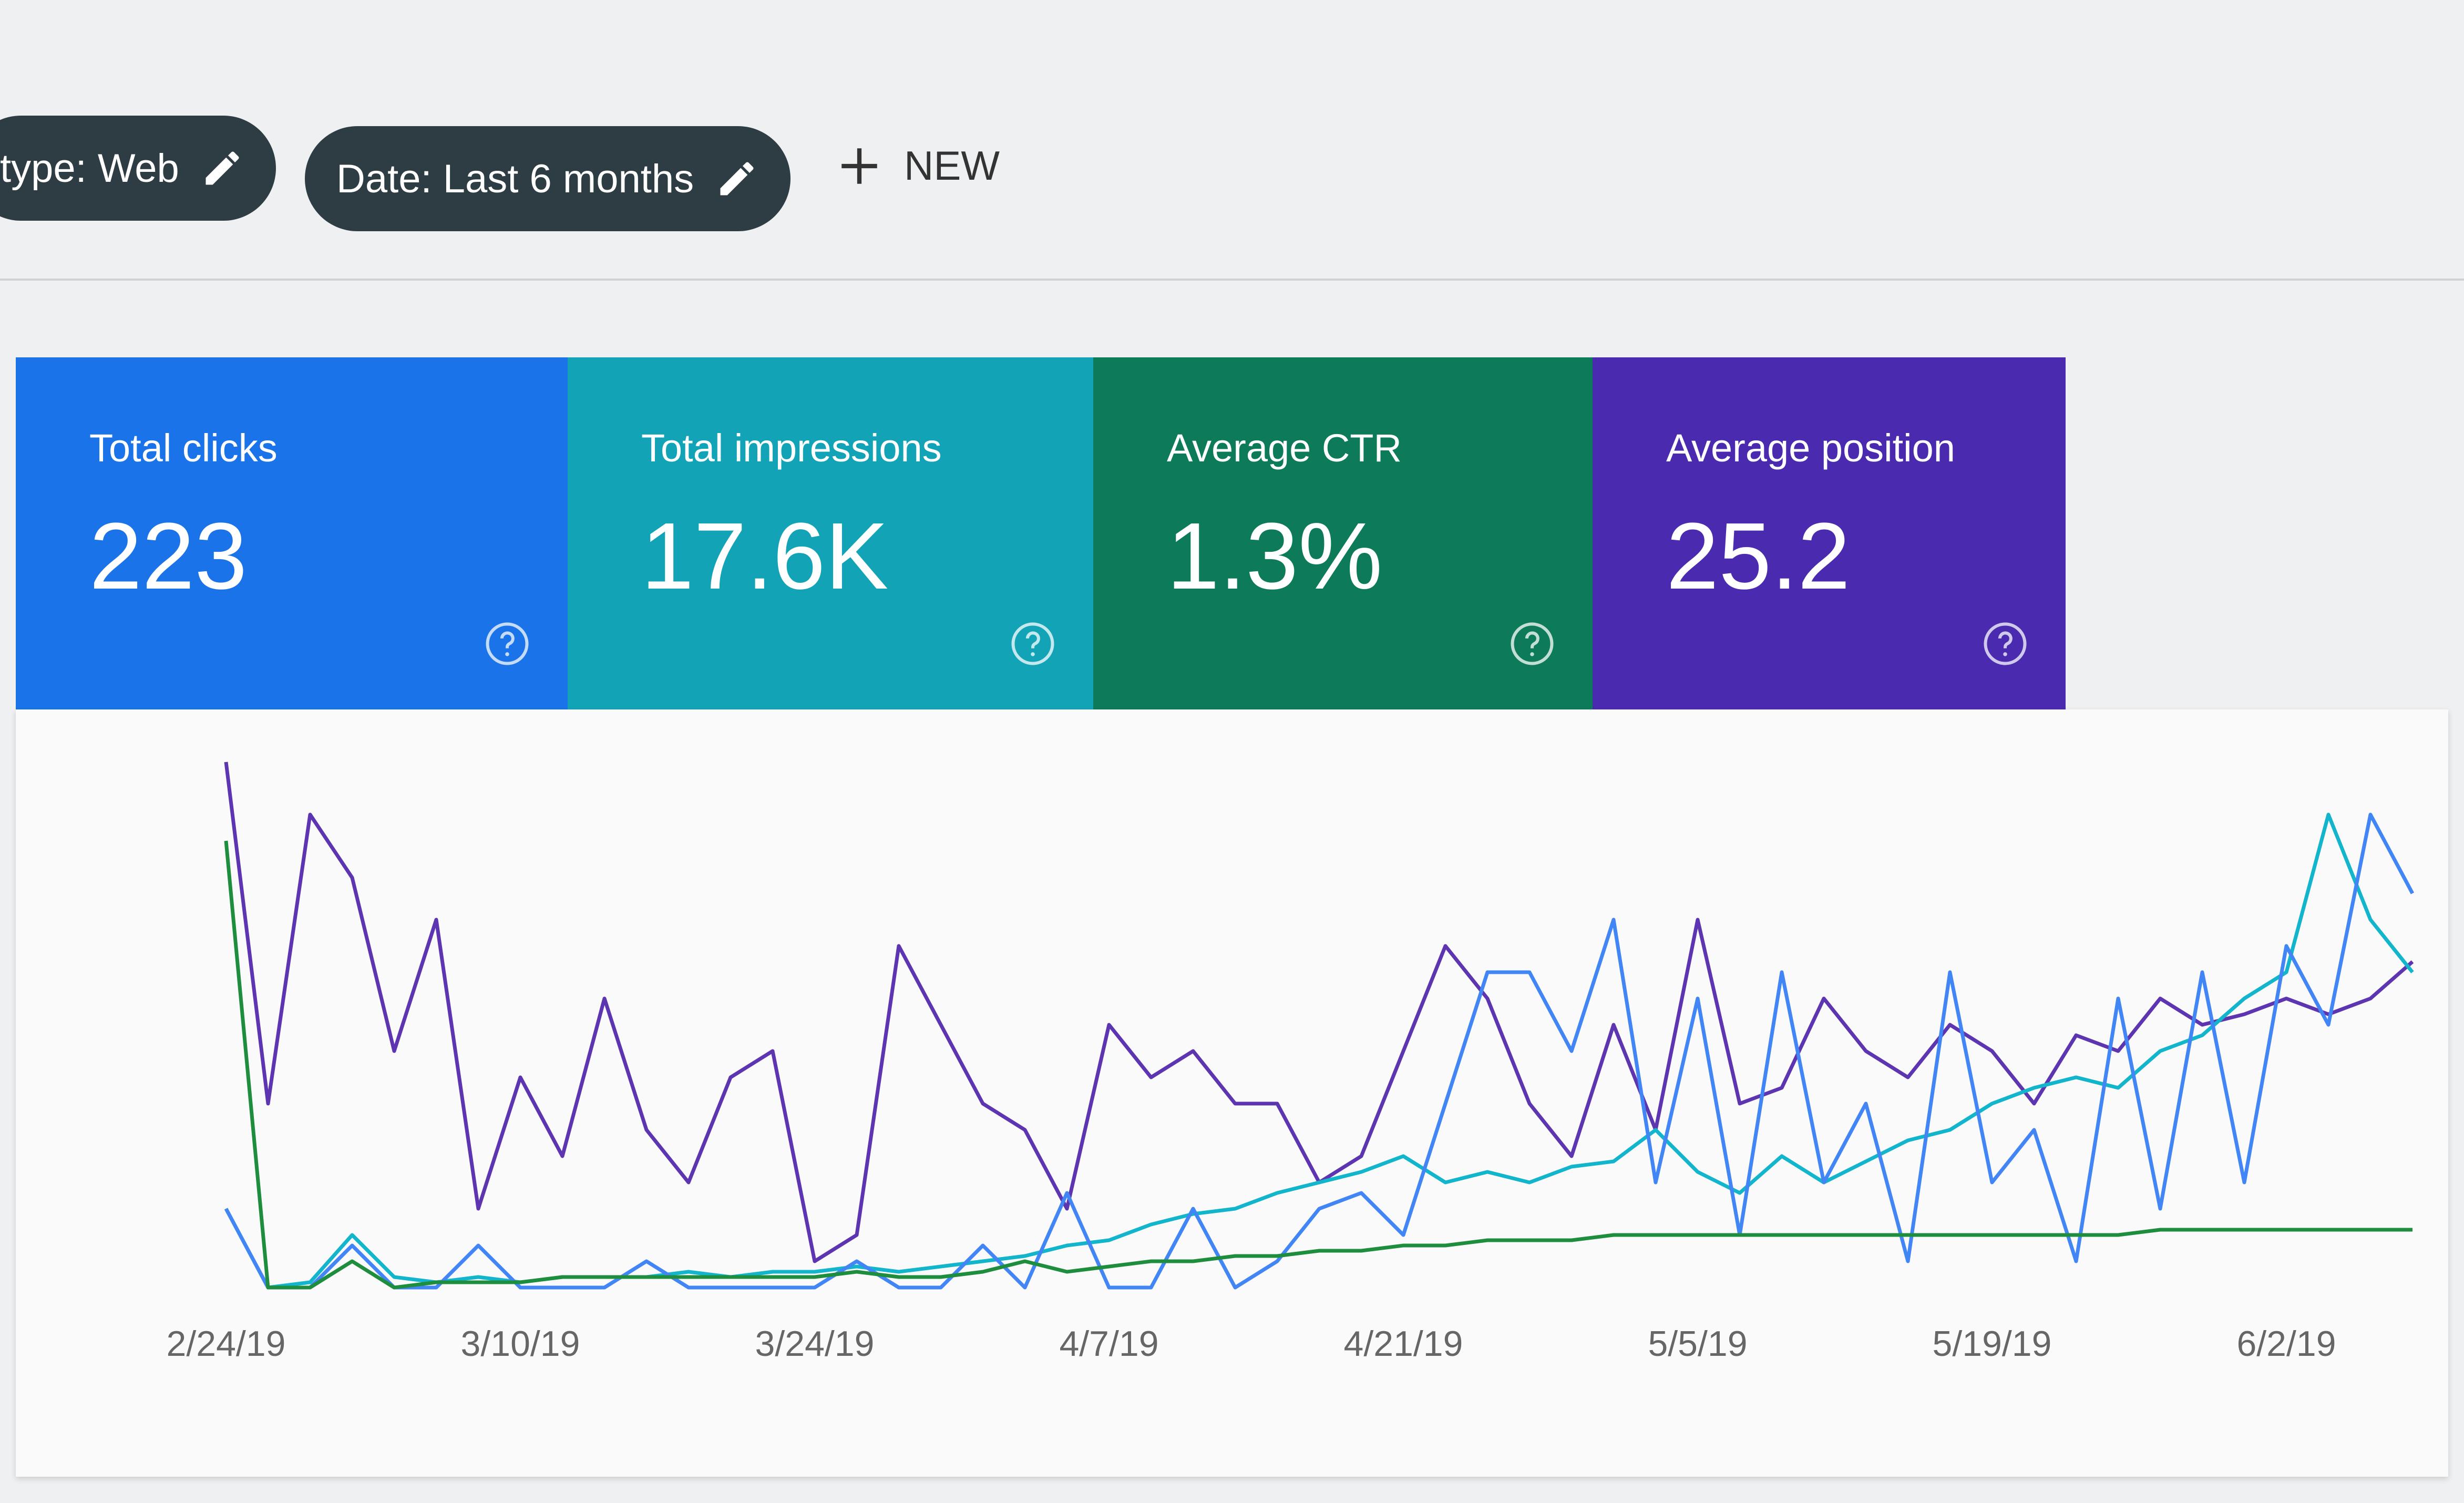 The image size is (2464, 1503). What do you see at coordinates (292, 533) in the screenshot?
I see `metric-card: Total clicks 223` at bounding box center [292, 533].